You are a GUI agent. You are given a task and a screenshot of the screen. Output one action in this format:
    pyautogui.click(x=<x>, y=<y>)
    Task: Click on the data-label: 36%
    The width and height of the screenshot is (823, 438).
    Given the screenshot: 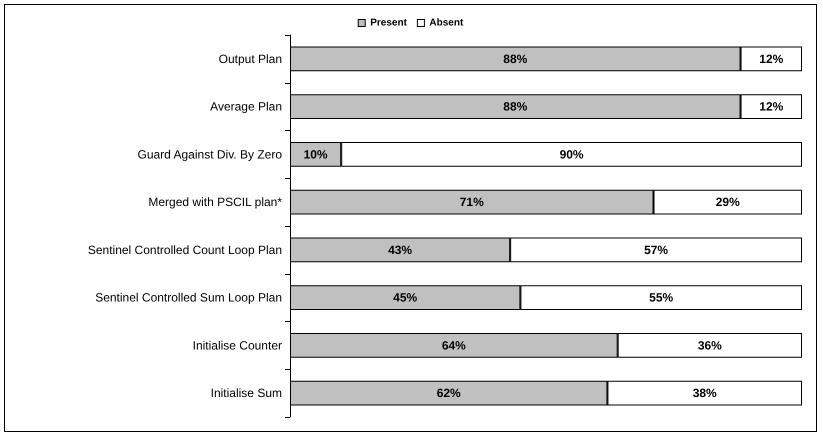 What is the action you would take?
    pyautogui.click(x=710, y=345)
    